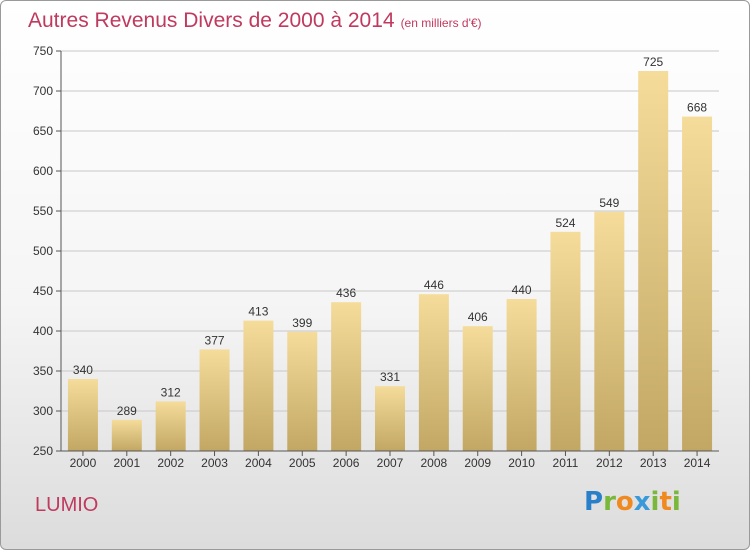 This screenshot has height=550, width=750. Describe the element at coordinates (258, 463) in the screenshot. I see `x-tick-label: 2004` at that location.